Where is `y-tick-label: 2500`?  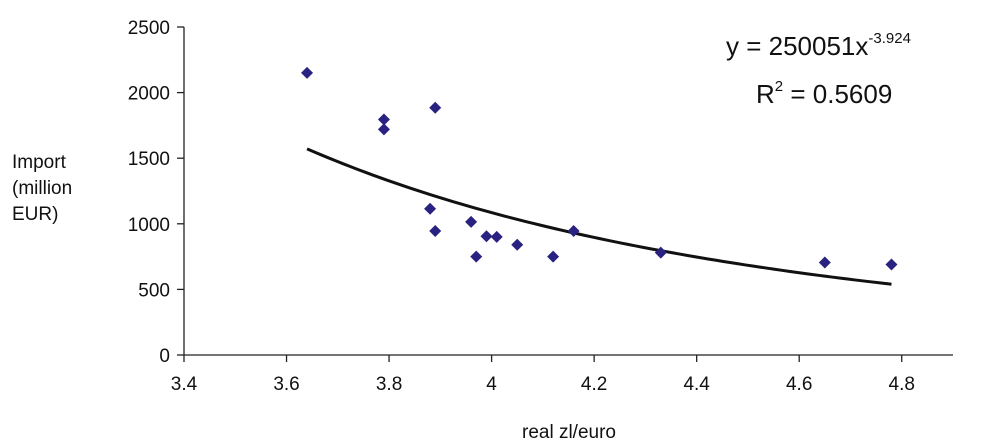 y-tick-label: 2500 is located at coordinates (149, 28).